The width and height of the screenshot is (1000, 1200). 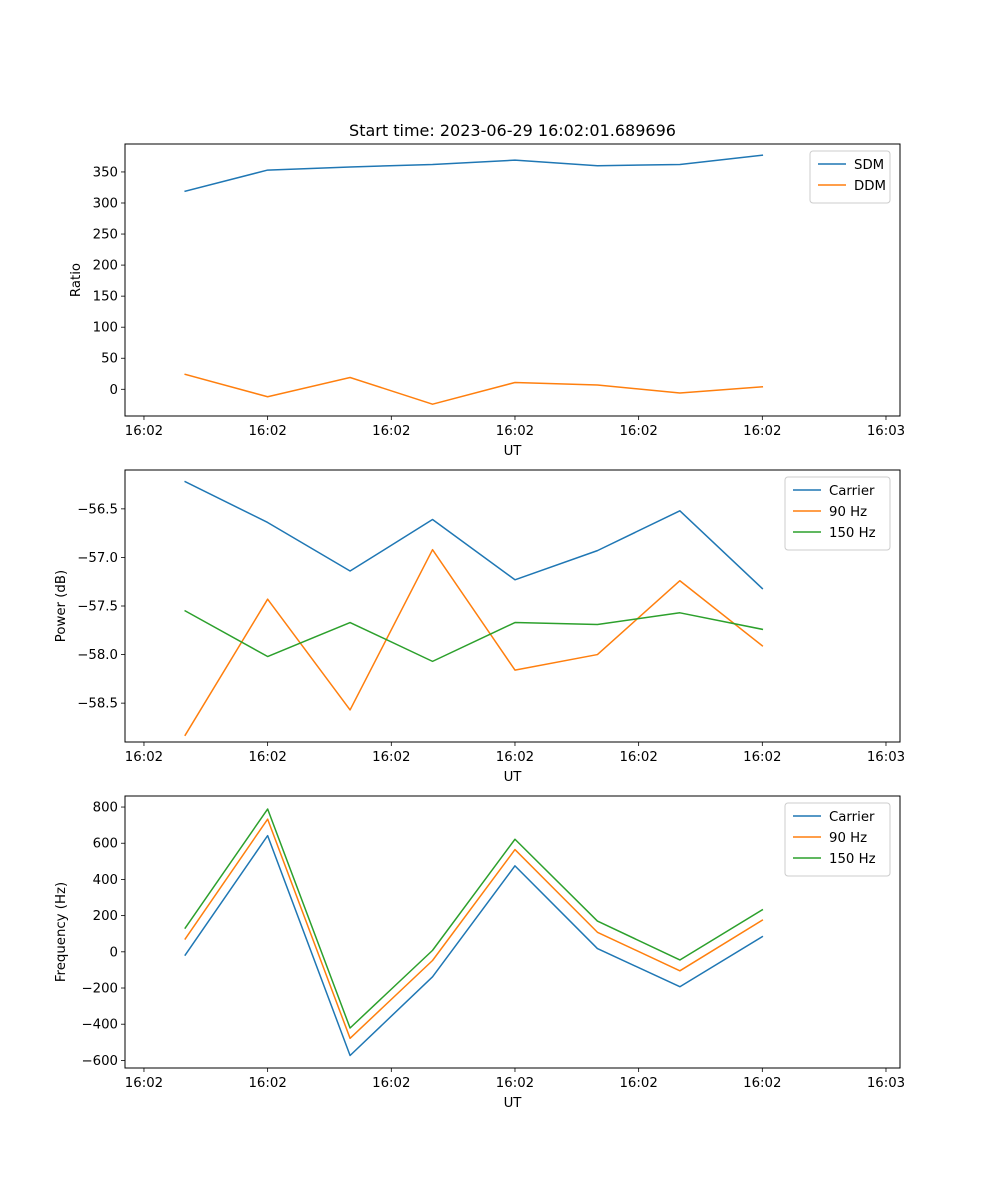 I want to click on legend-label: 150 Hz, so click(x=852, y=533).